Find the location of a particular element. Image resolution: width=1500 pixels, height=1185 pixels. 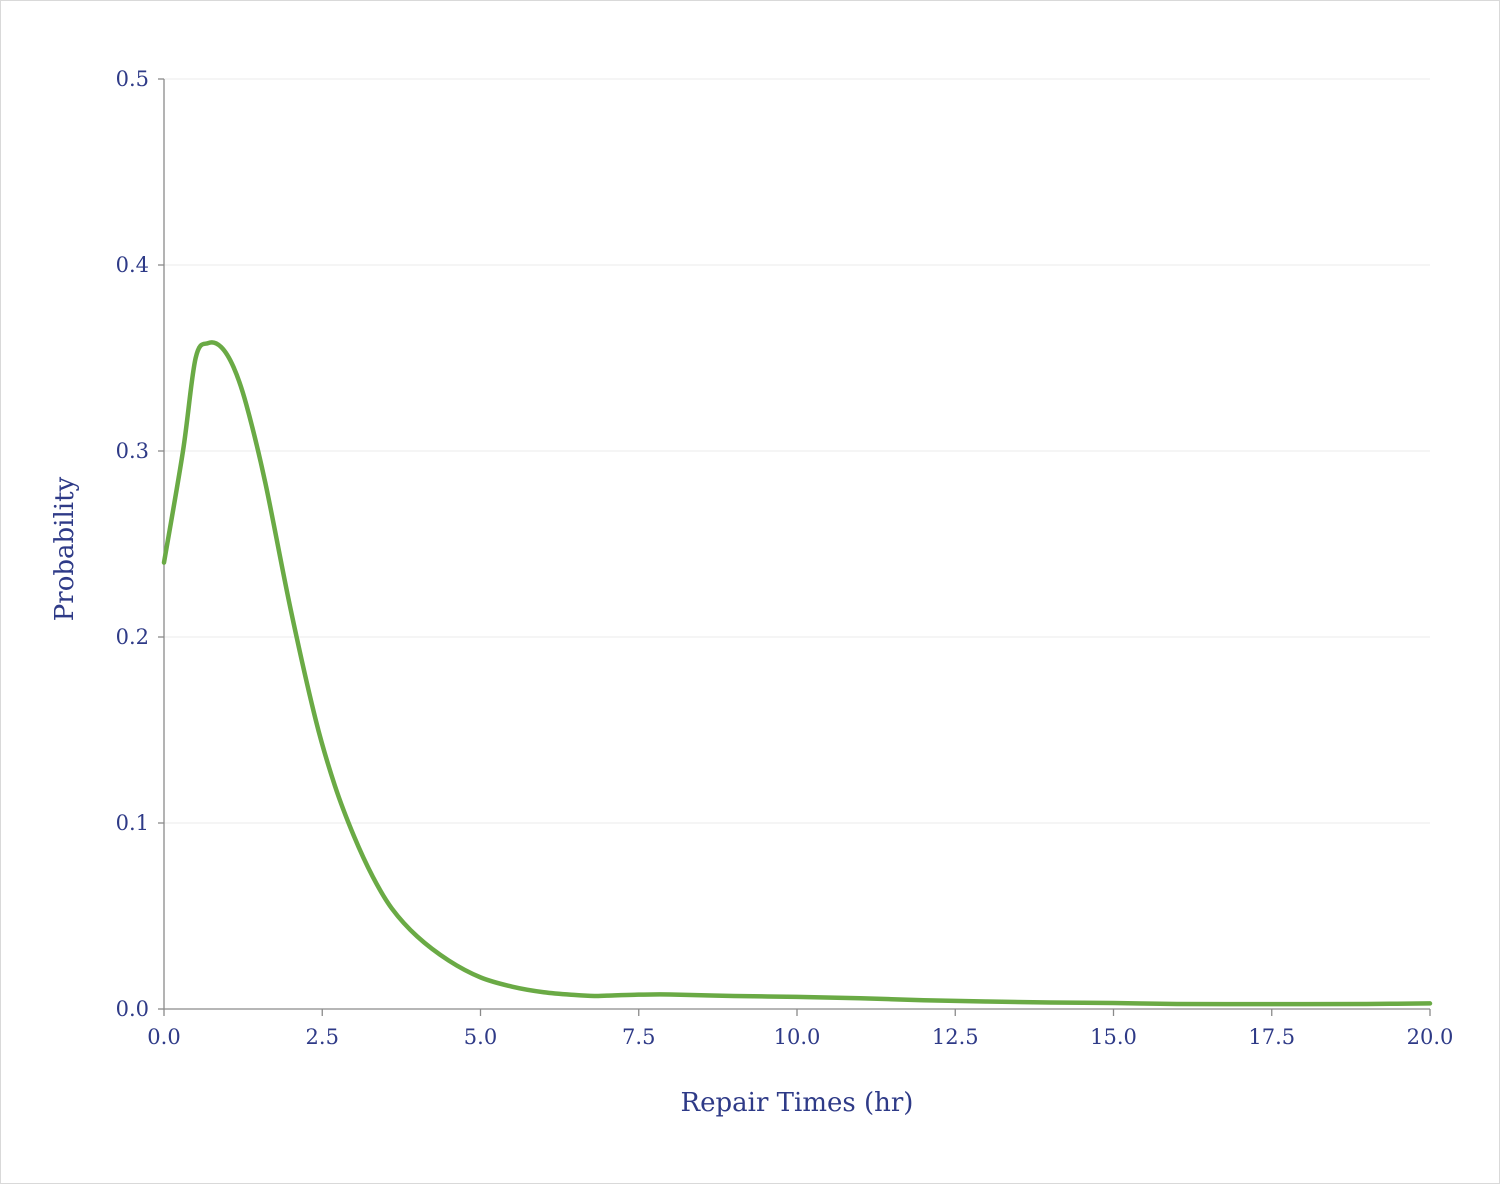

x-tick-label: 15.0 is located at coordinates (1113, 1037).